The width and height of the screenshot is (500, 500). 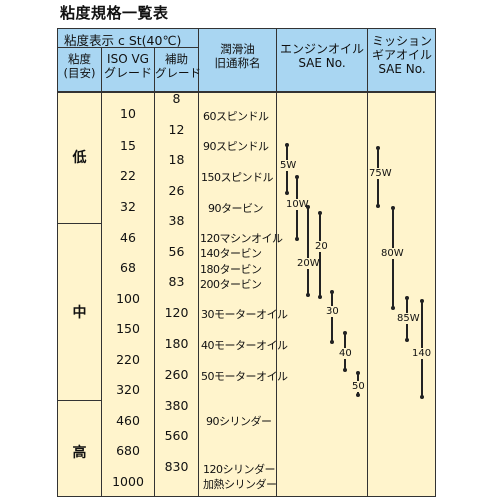 I want to click on lubricant-name: 加熱シリンダー, so click(x=240, y=484).